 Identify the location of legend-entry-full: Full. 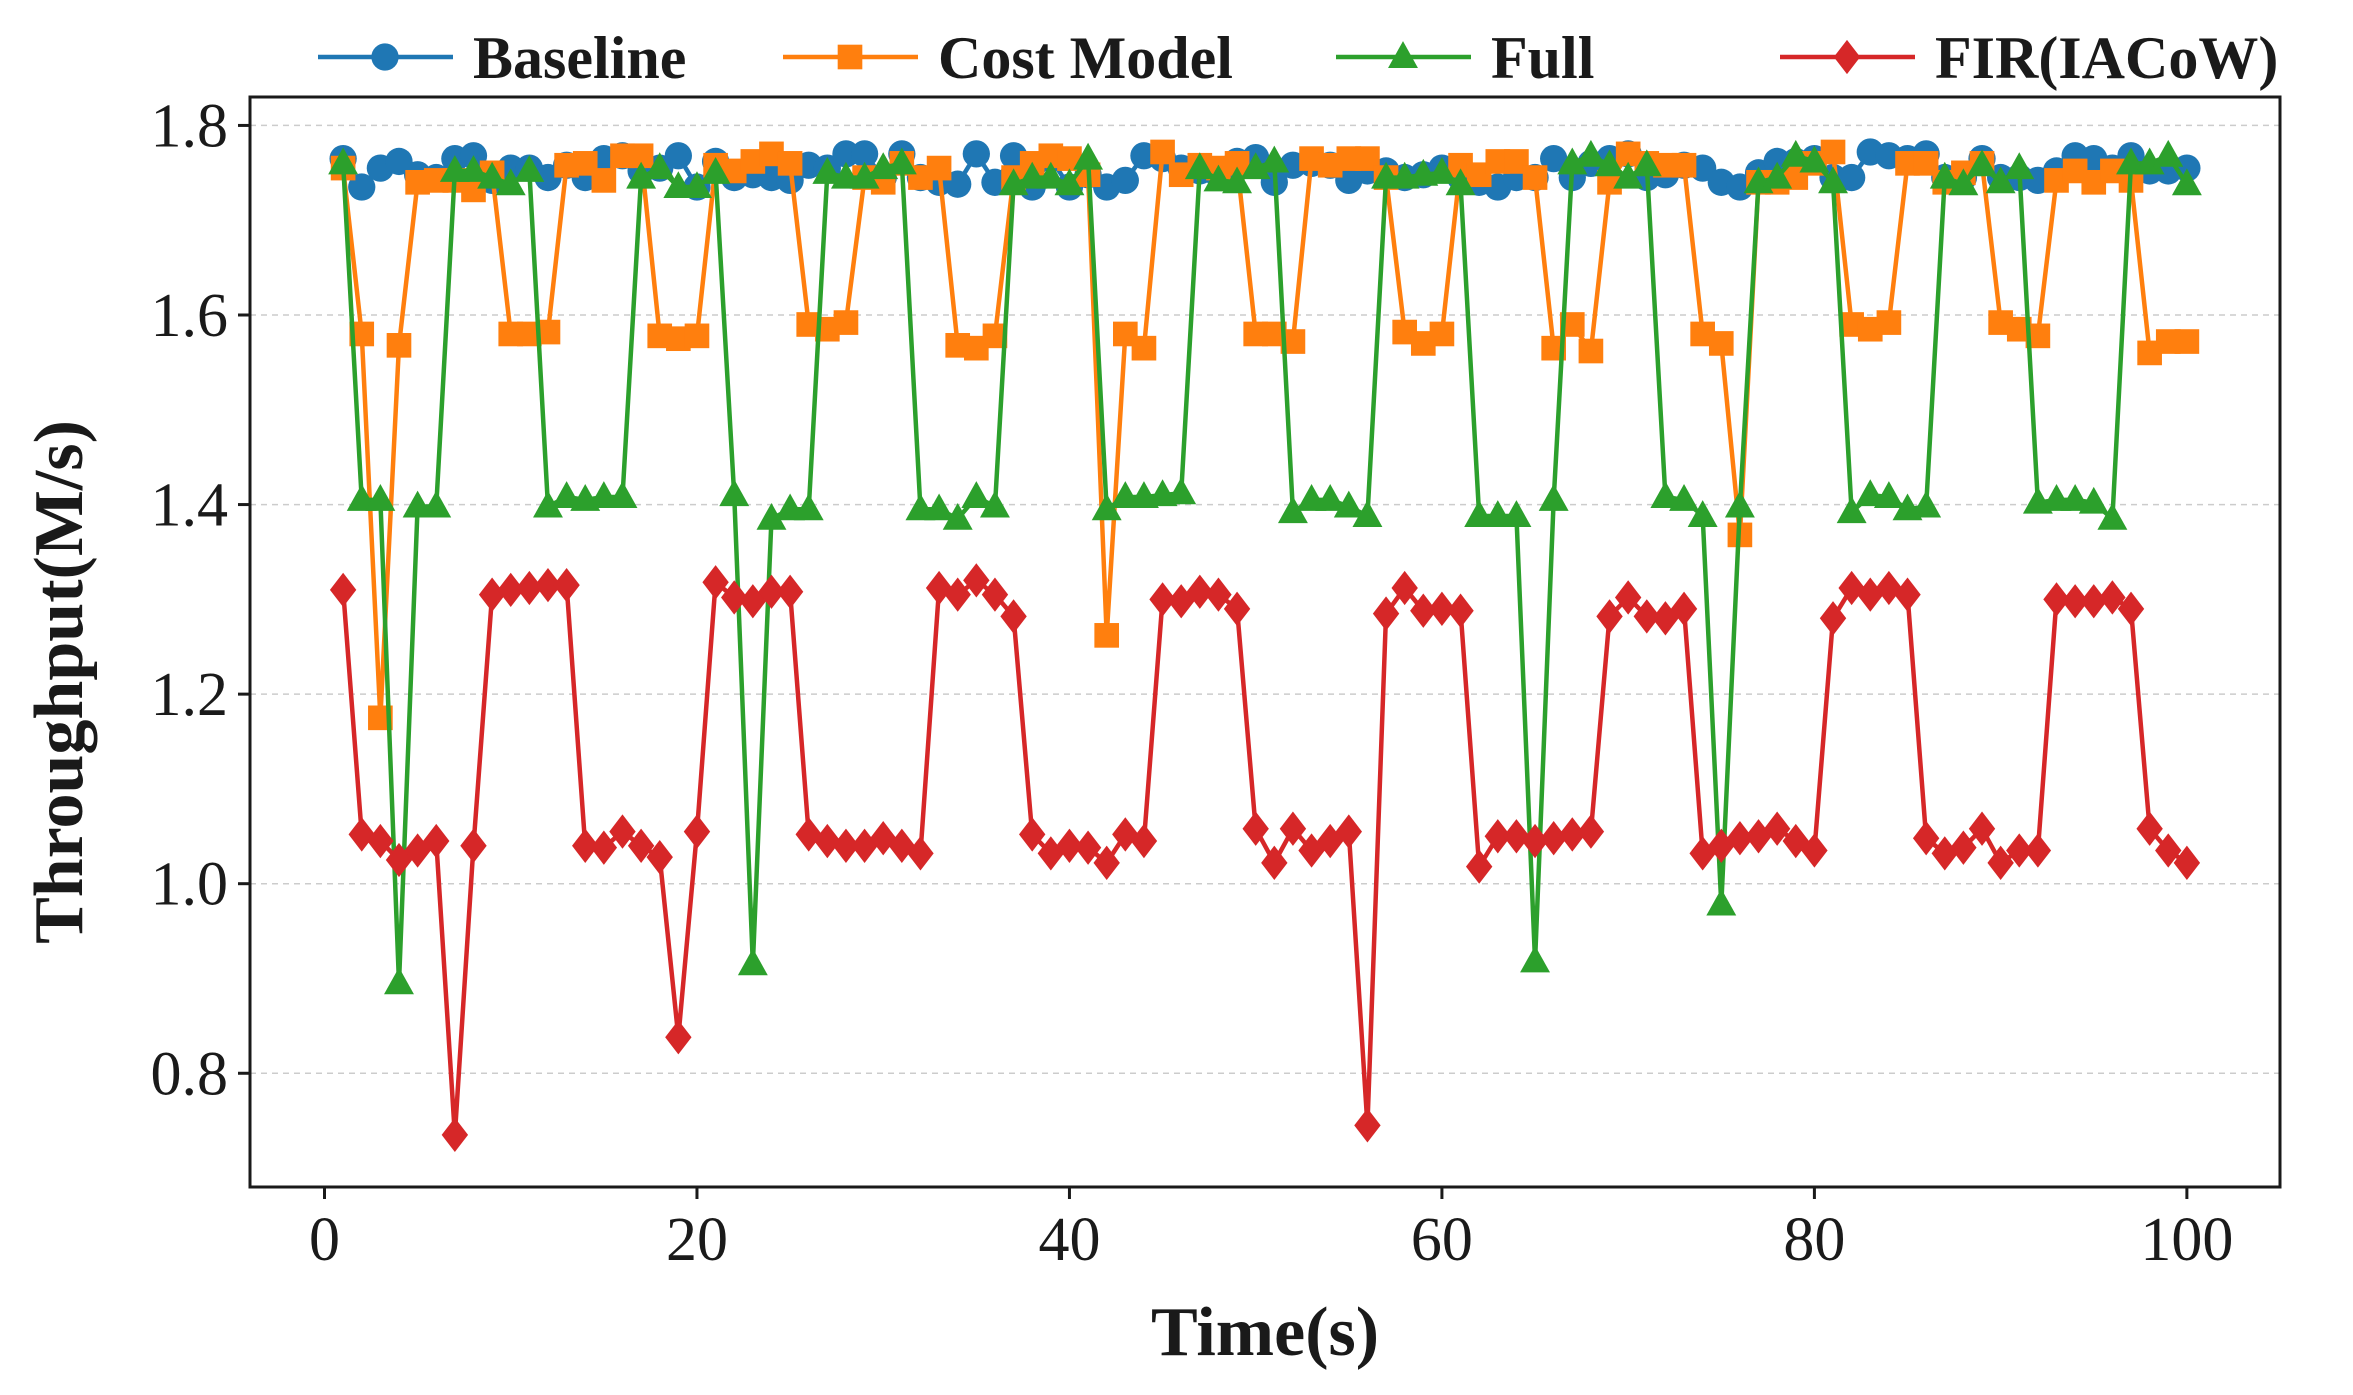
(1465, 58).